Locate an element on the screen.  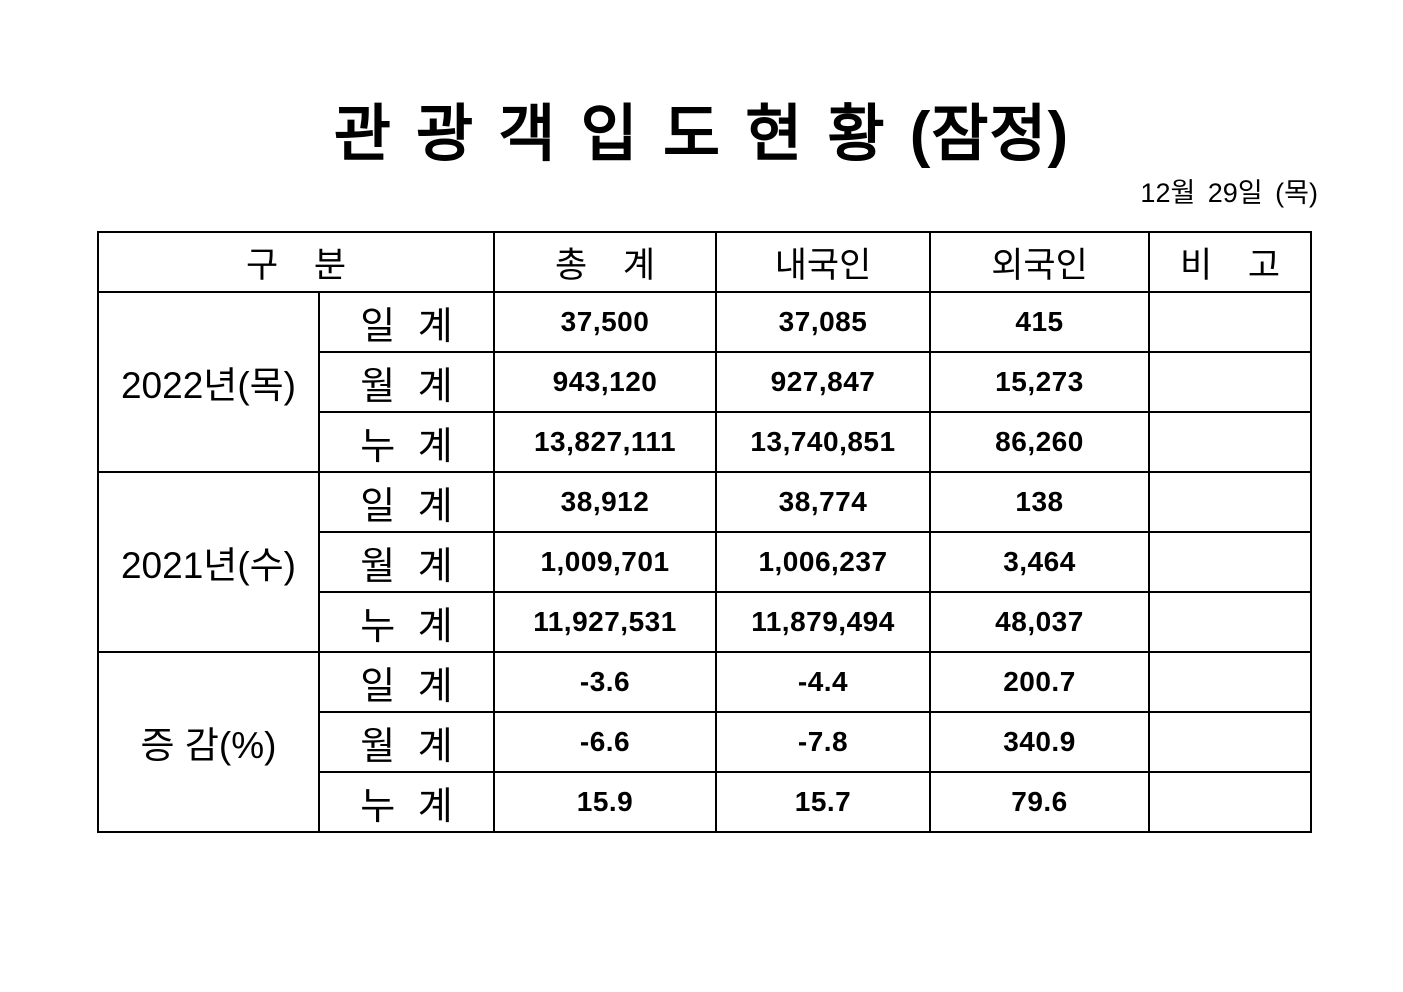
header-category: 구 분 is located at coordinates (296, 262).